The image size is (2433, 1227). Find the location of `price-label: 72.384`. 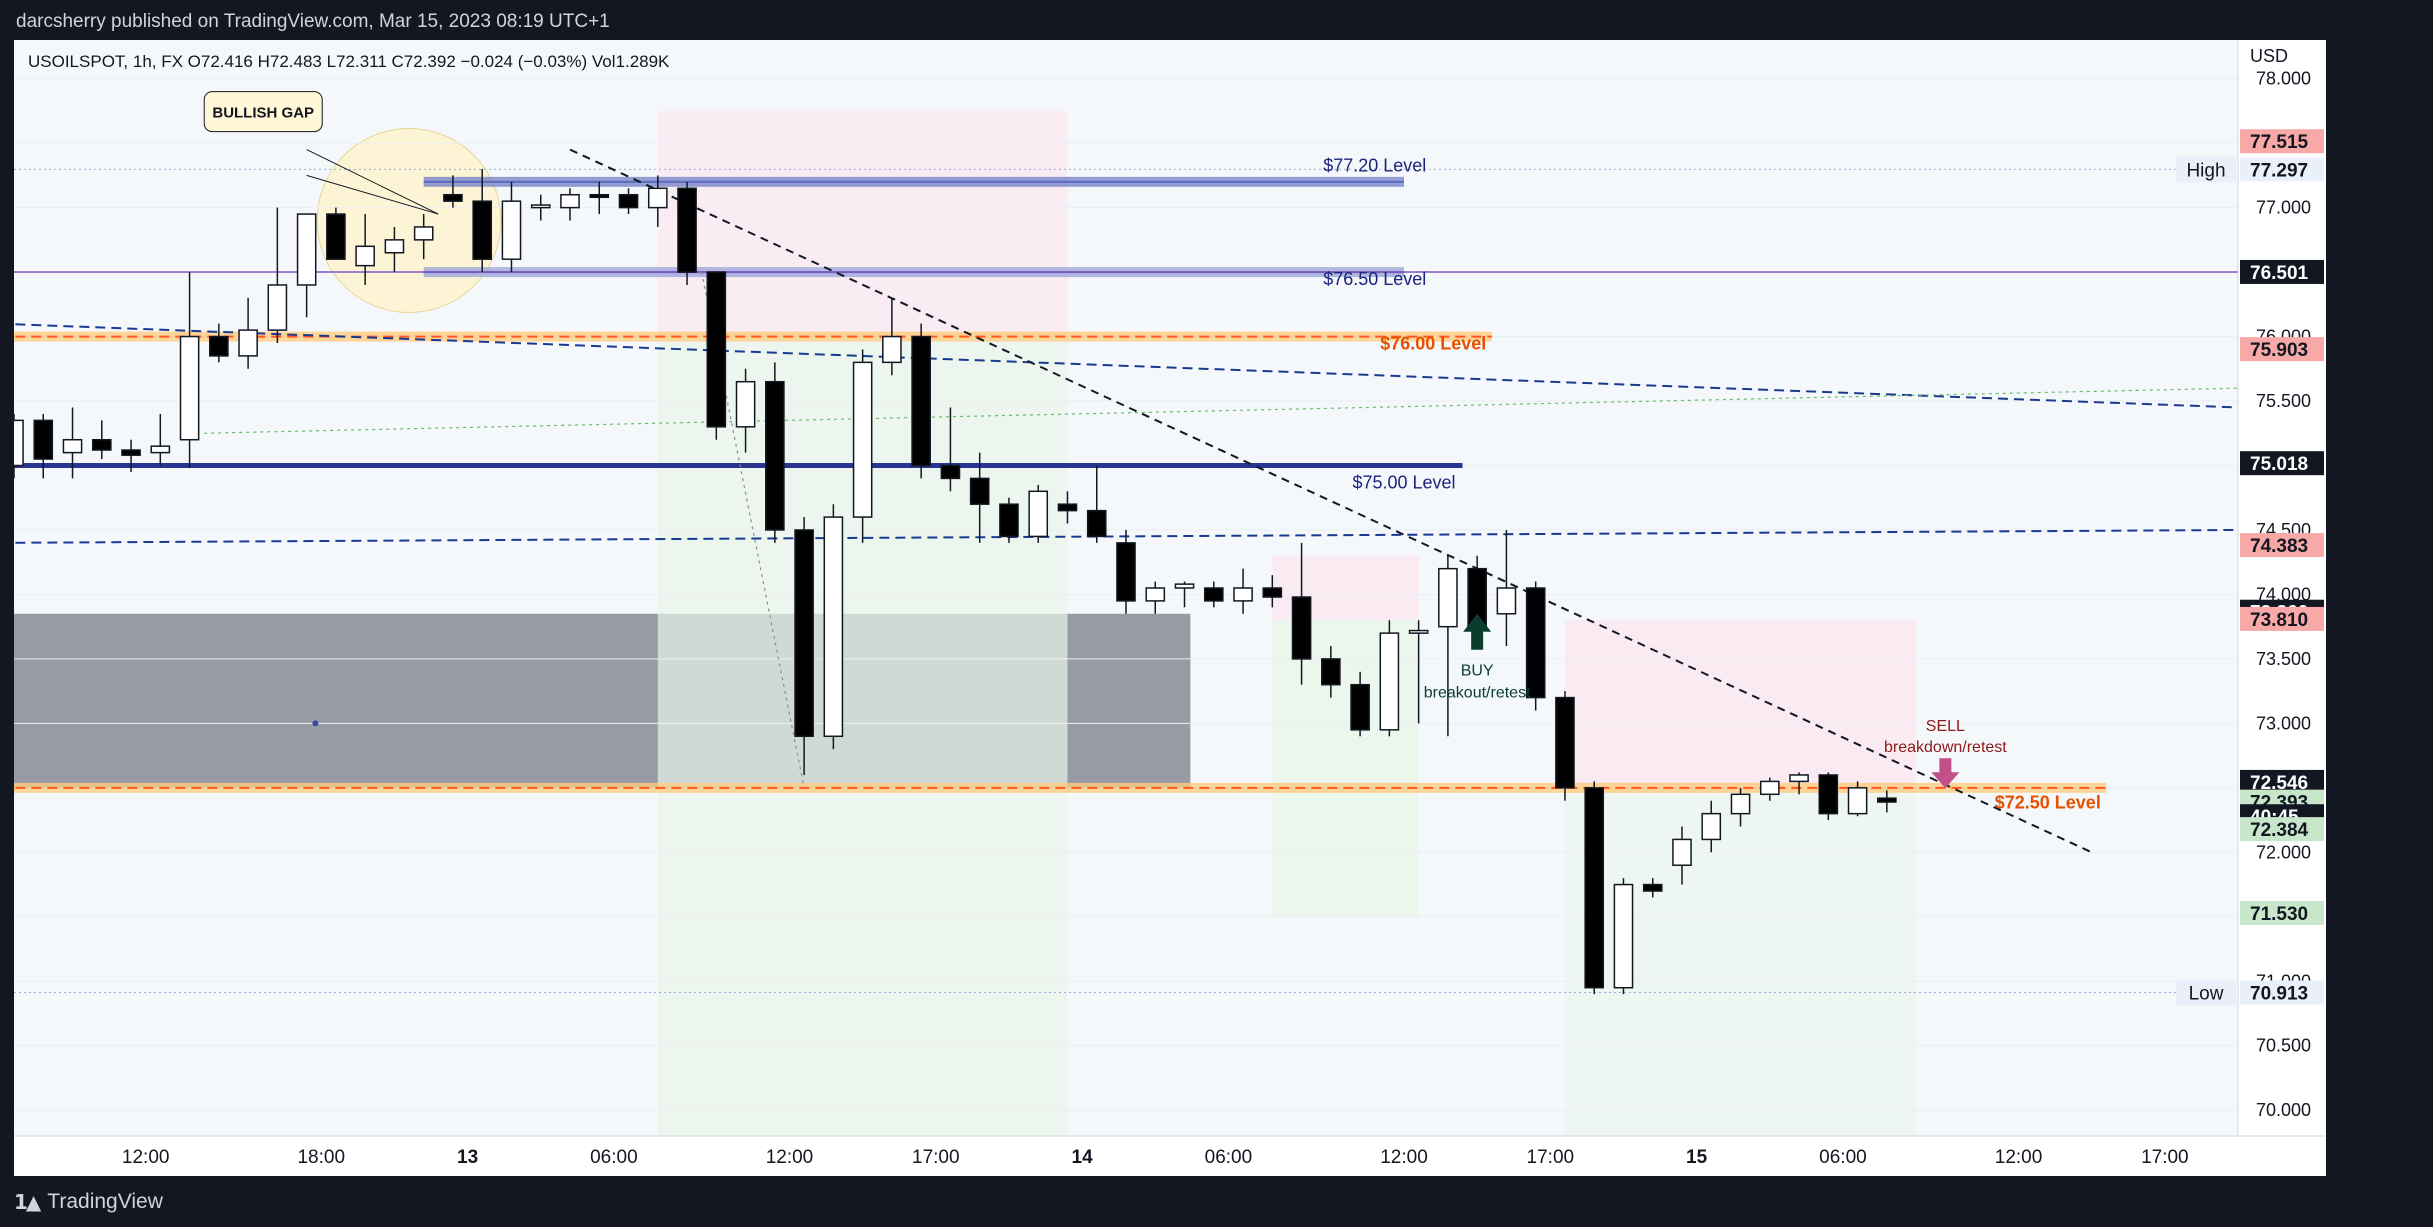

price-label: 72.384 is located at coordinates (2279, 830).